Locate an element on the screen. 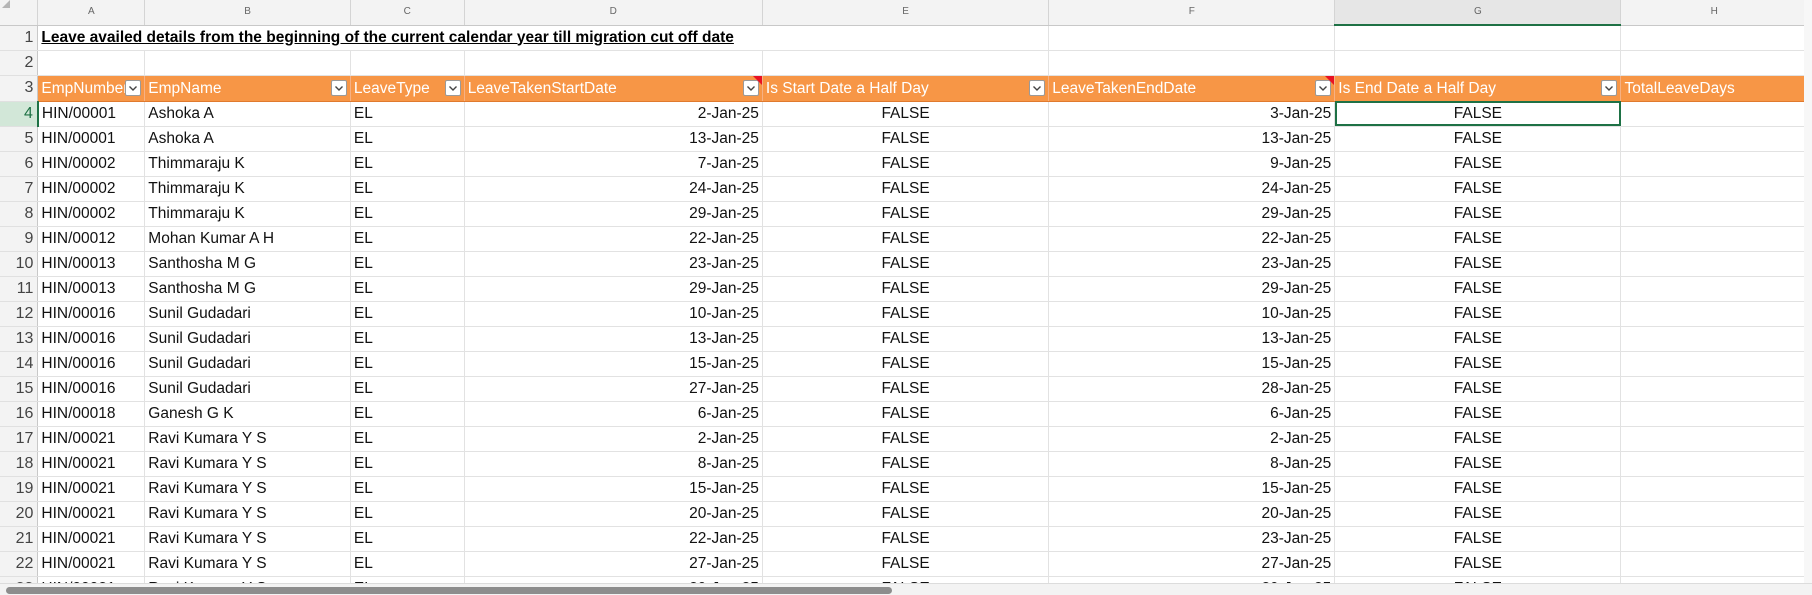 This screenshot has width=1812, height=595. cell-leavetakenstartdate: 23-Jan-25 is located at coordinates (613, 264).